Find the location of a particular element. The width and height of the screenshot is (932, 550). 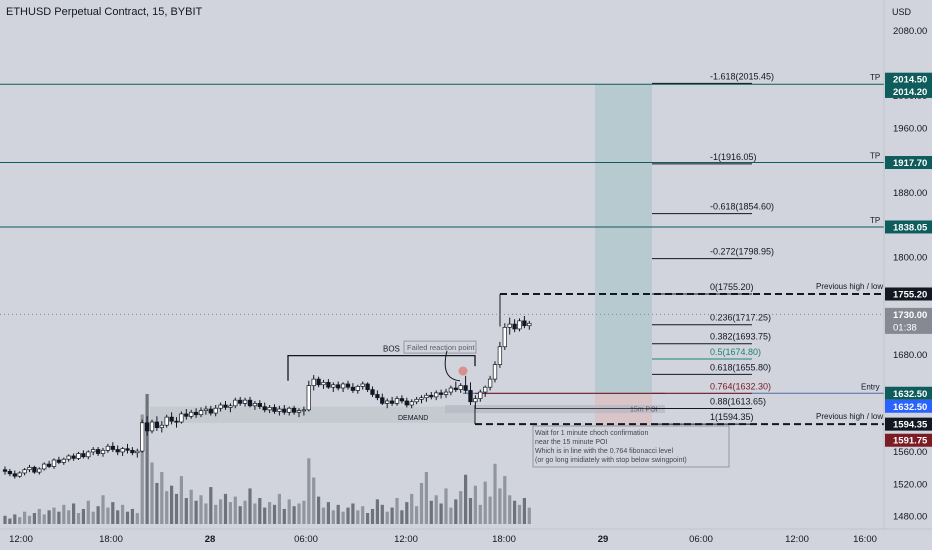

chart-title: ETHUSD Perpetual Contract, 15, BYBIT is located at coordinates (104, 12).